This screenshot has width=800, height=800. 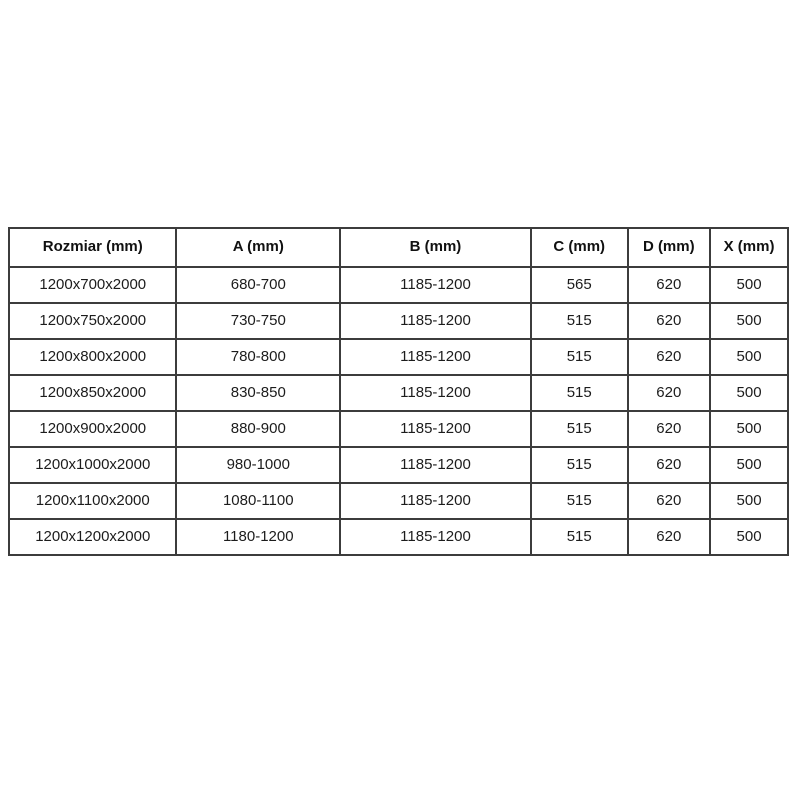 I want to click on table-cell: 1200x800x2000, so click(x=92, y=357).